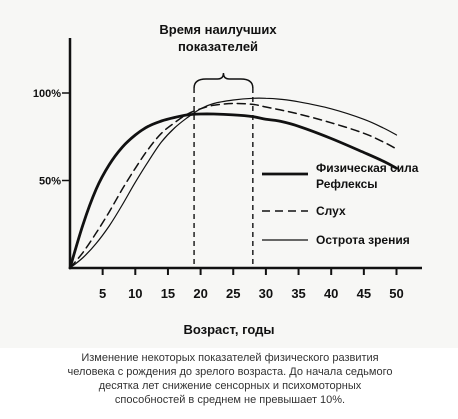  Describe the element at coordinates (331, 211) in the screenshot. I see `legend-label: Слух` at that location.